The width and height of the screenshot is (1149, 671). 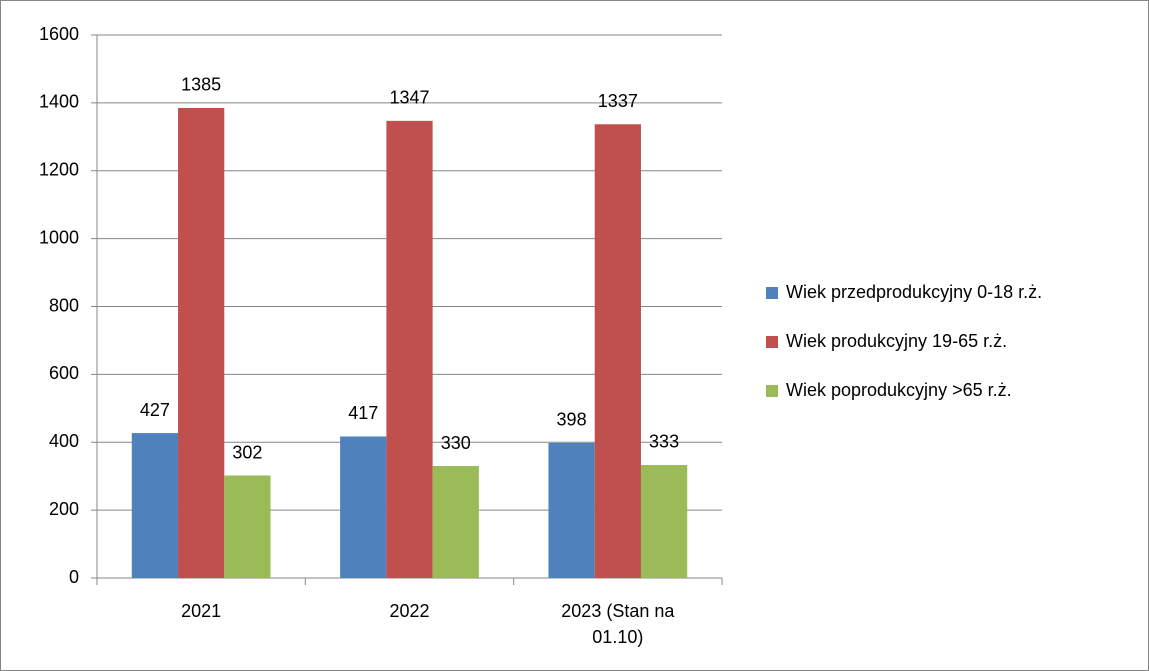 I want to click on data-label: 398, so click(x=572, y=420).